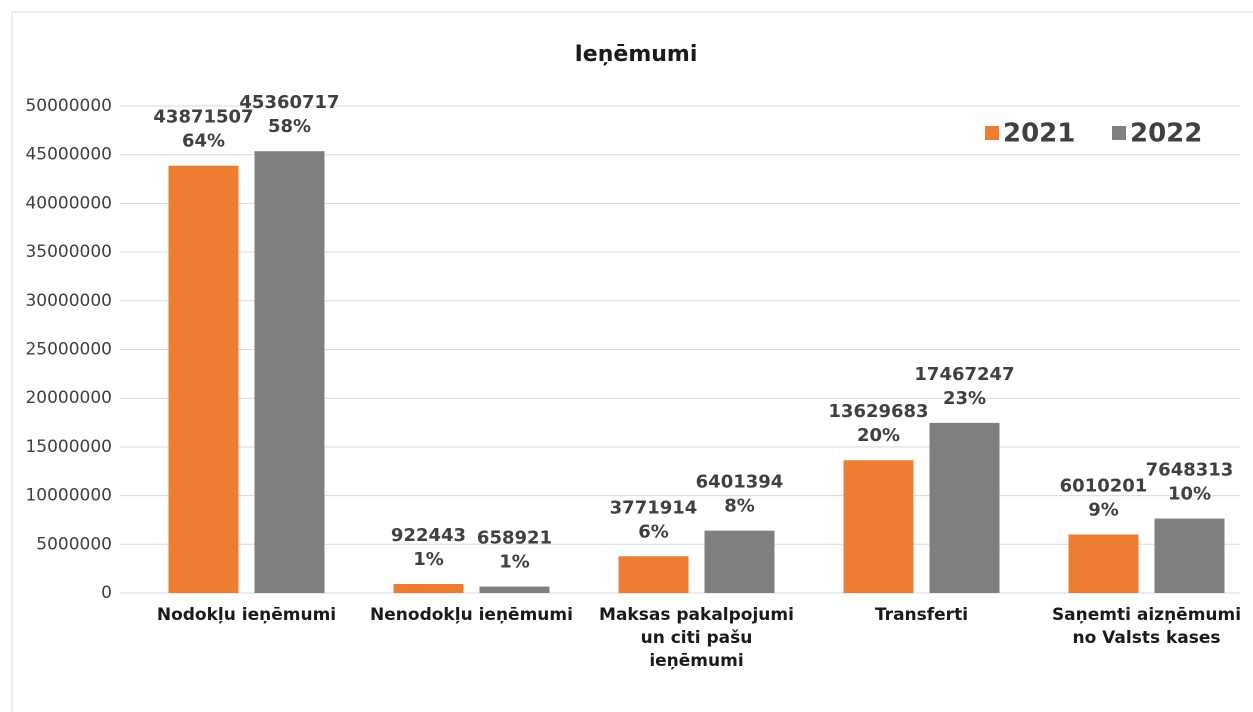 This screenshot has width=1253, height=712. Describe the element at coordinates (289, 126) in the screenshot. I see `data-label-share: 58%` at that location.